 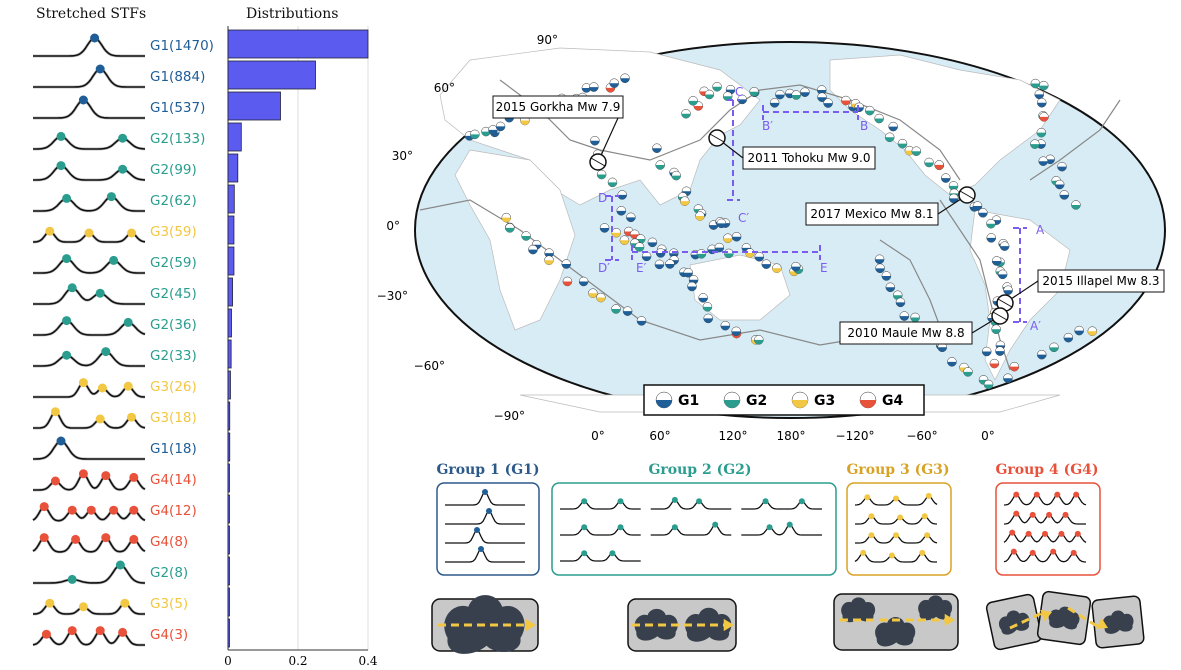 I want to click on lat-label: −60°, so click(x=429, y=366).